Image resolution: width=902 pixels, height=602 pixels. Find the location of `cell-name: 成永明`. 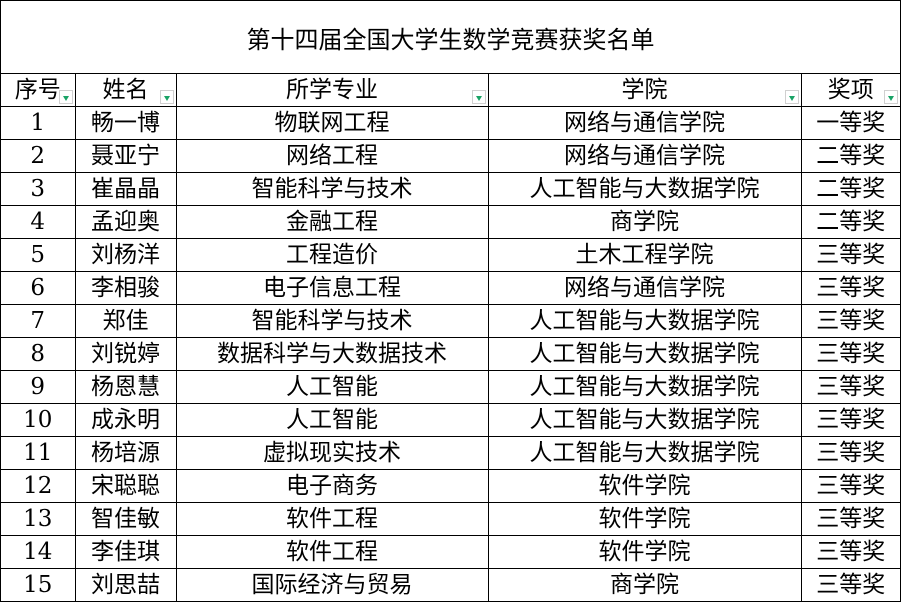

cell-name: 成永明 is located at coordinates (125, 420).